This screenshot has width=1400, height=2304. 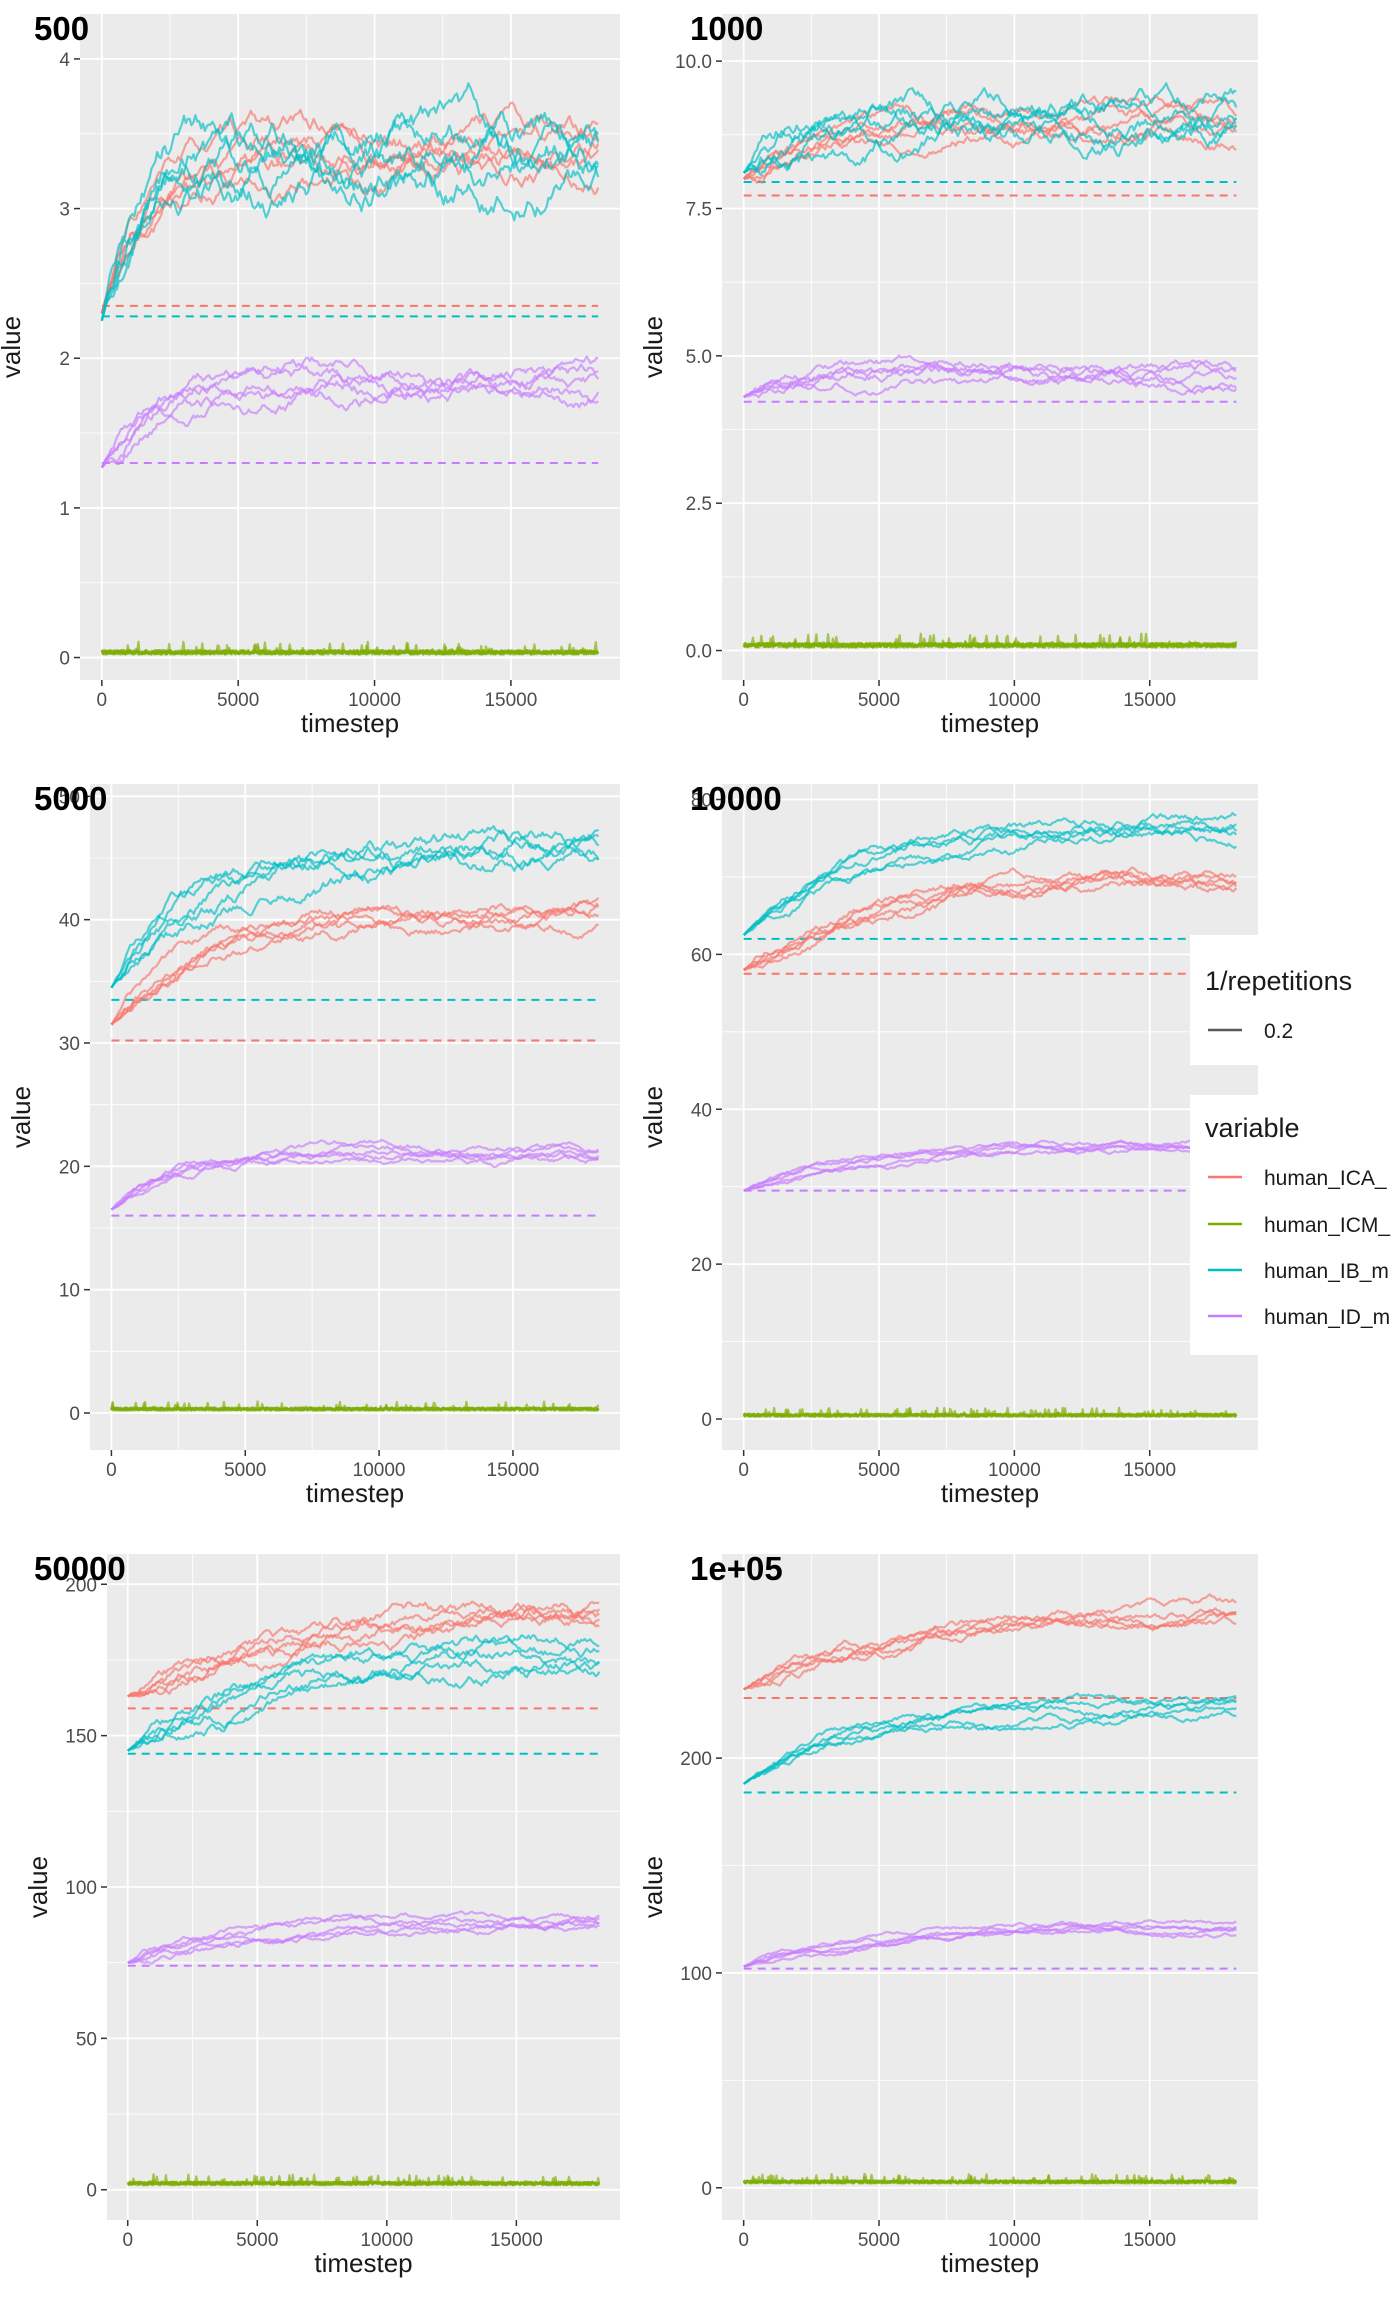 I want to click on y-tick-label: 100, so click(x=81, y=1888).